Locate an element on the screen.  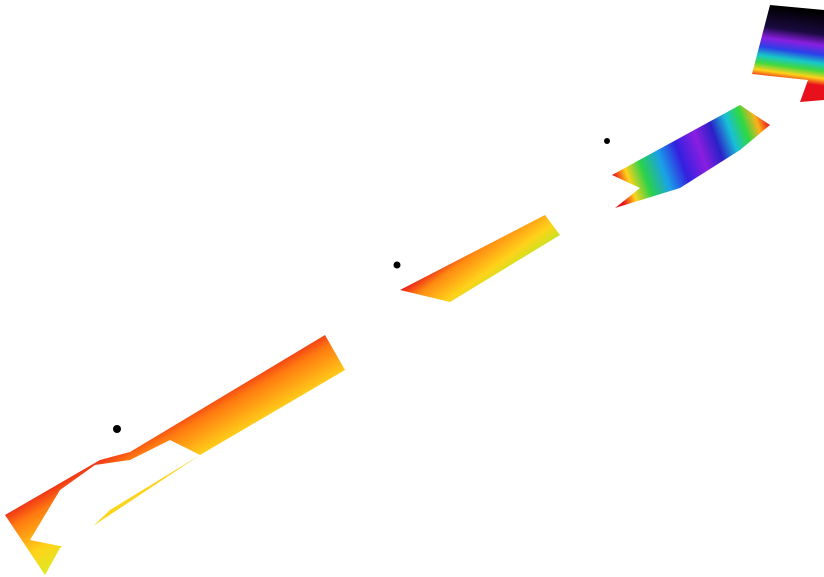
strip-b is located at coordinates (480, 258).